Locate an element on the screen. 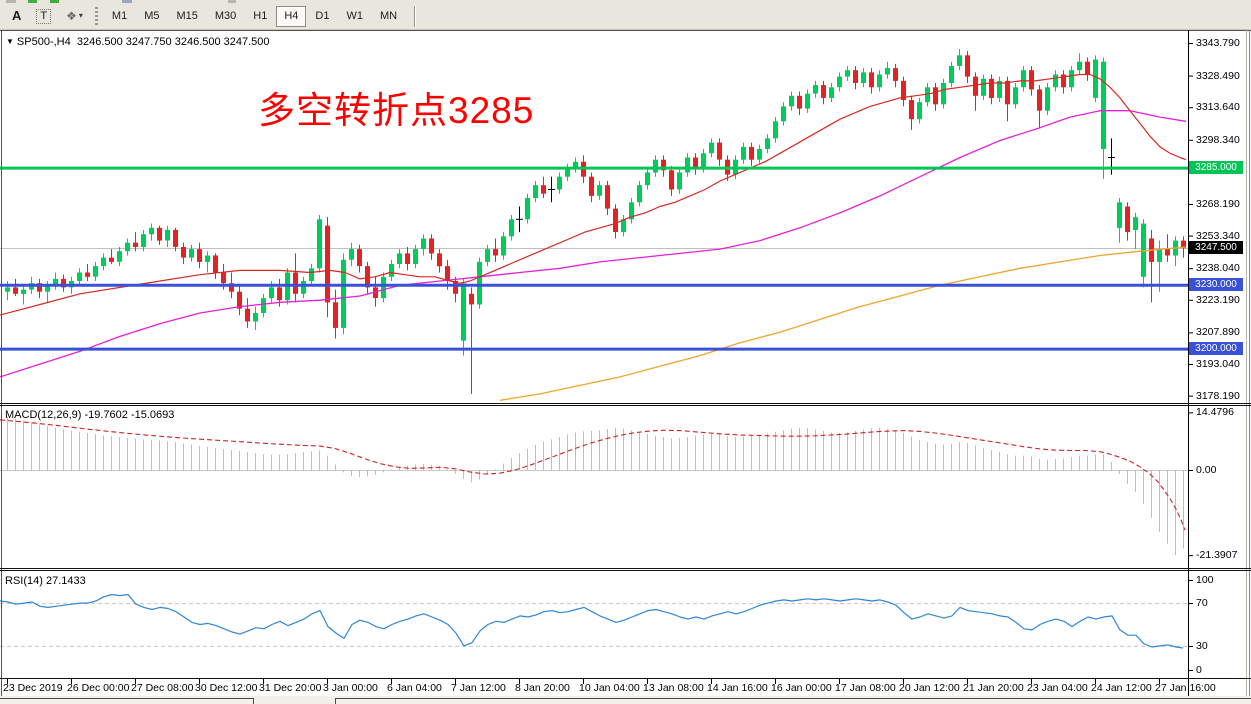 The width and height of the screenshot is (1251, 704). shapes-icon: ❖ is located at coordinates (71, 16).